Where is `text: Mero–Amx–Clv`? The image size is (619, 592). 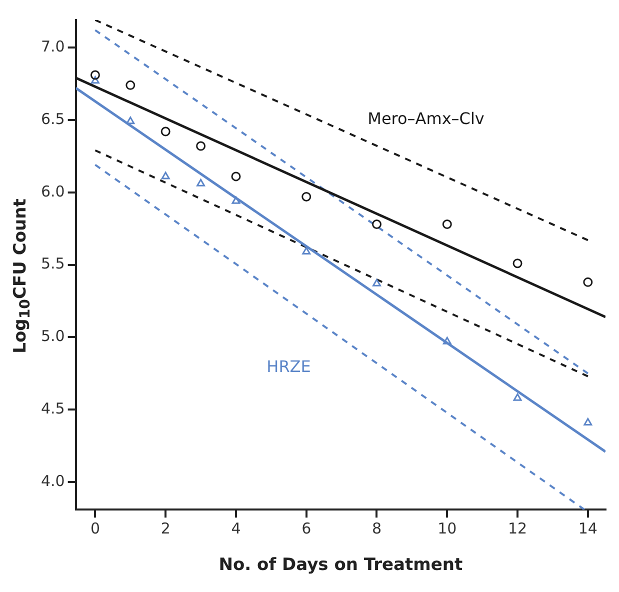
text: Mero–Amx–Clv is located at coordinates (426, 118).